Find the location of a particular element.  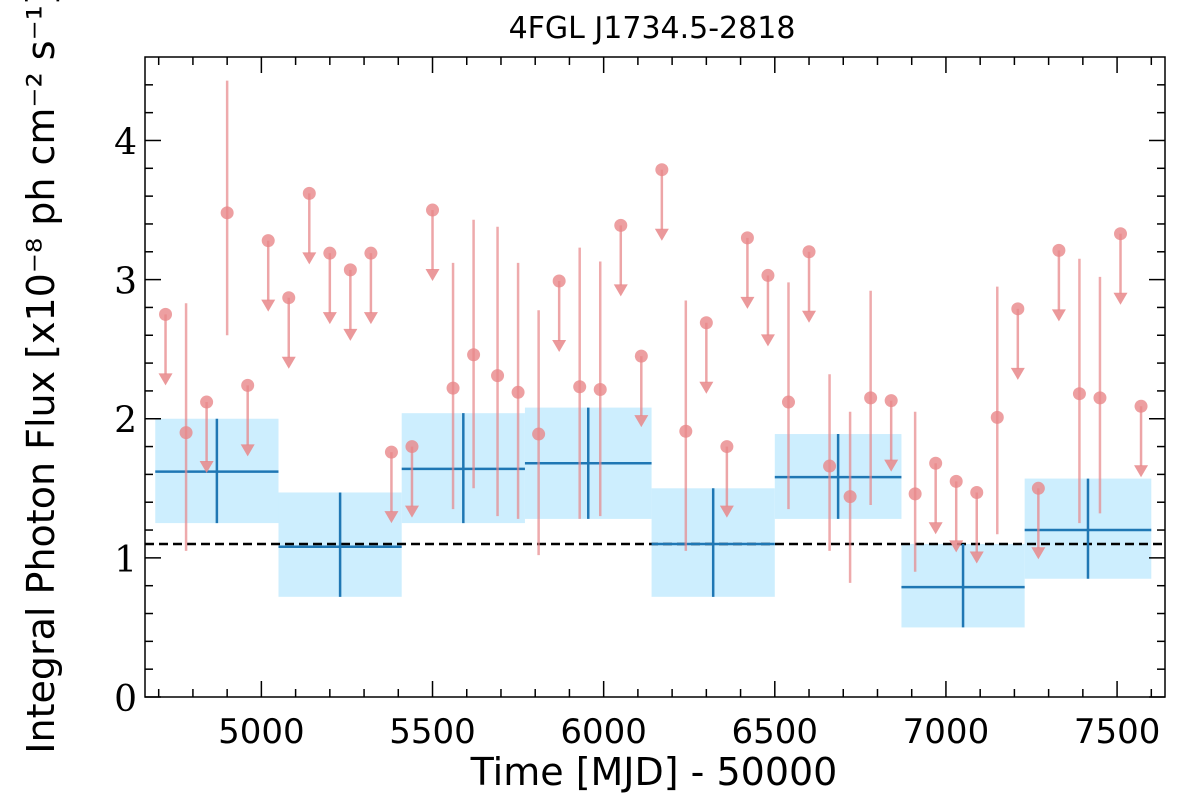

x-tick-label: 7000 is located at coordinates (946, 732).